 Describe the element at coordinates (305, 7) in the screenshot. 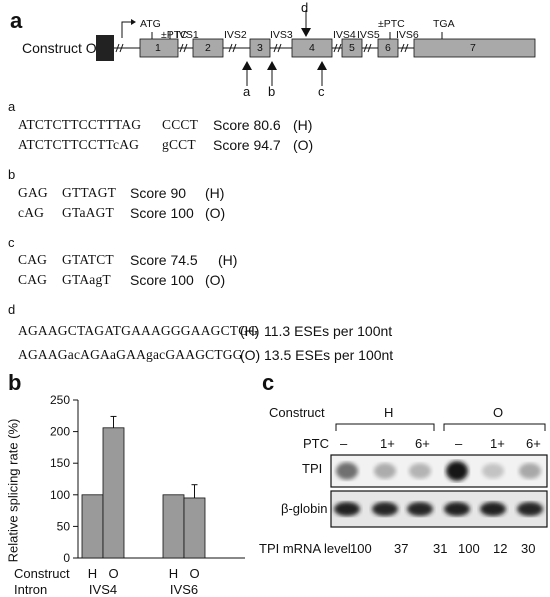

I see `arrow-d-letter: d` at that location.